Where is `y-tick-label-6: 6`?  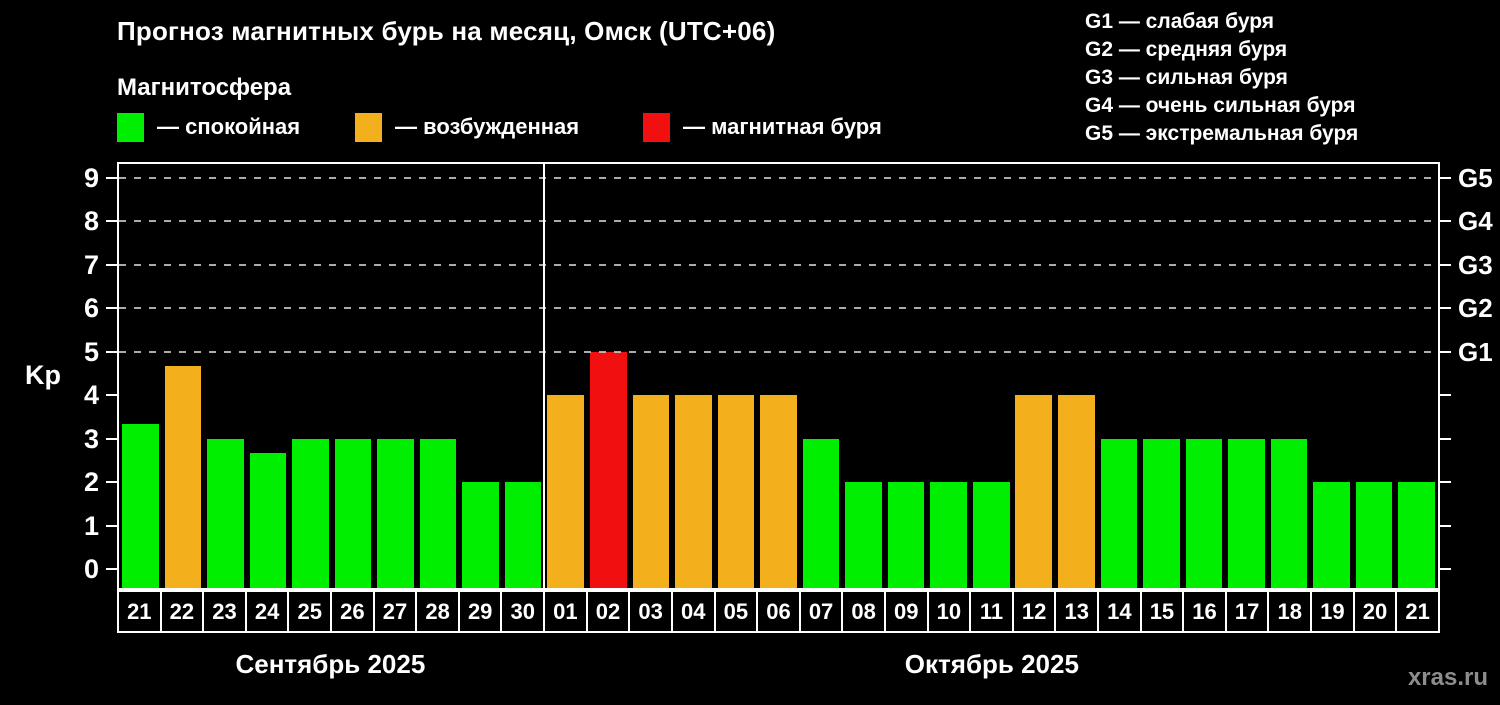 y-tick-label-6: 6 is located at coordinates (91, 308).